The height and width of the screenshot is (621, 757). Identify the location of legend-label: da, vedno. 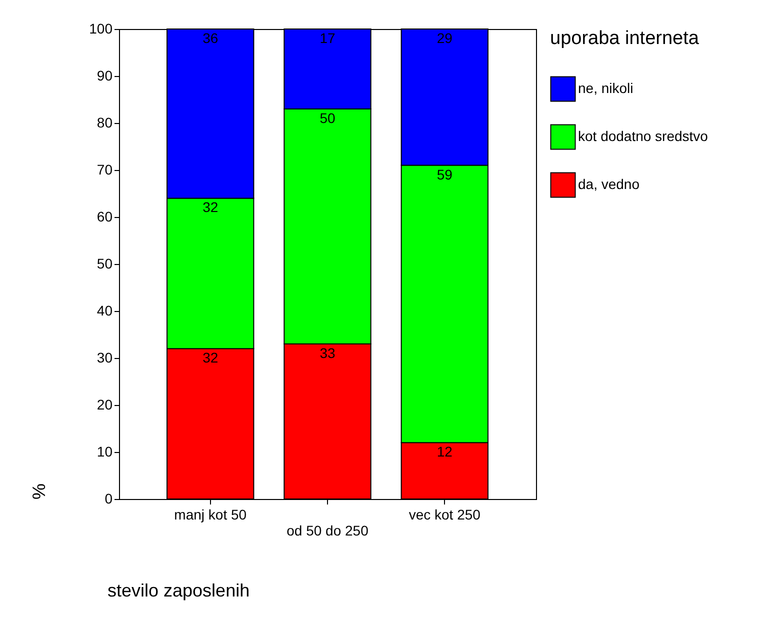
(609, 184).